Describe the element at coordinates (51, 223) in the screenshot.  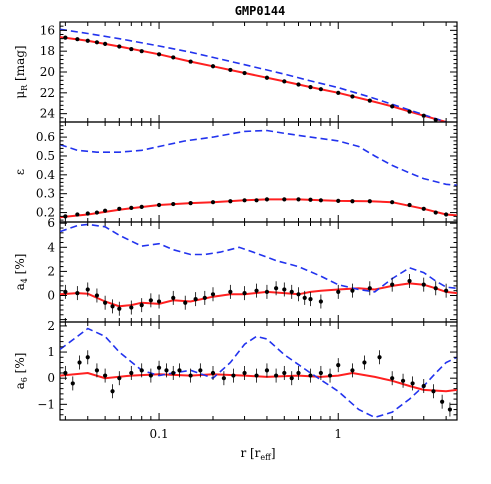
I see `y-tick-label: 6` at that location.